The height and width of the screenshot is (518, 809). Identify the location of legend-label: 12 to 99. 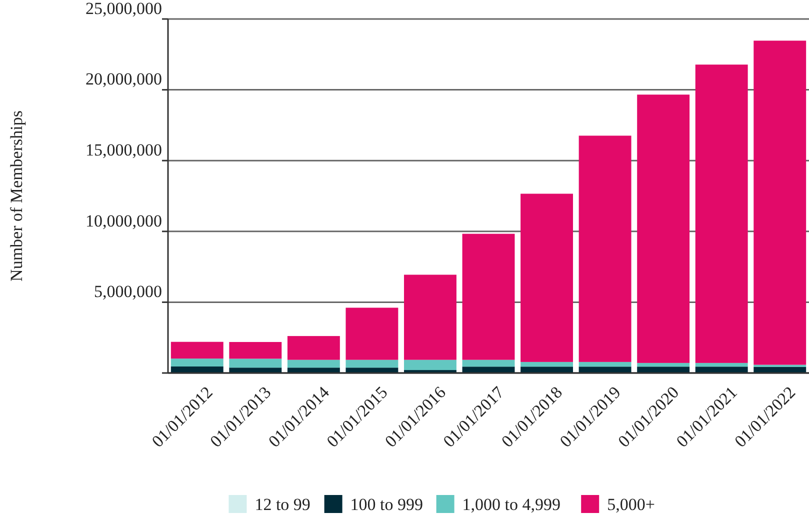
(282, 504).